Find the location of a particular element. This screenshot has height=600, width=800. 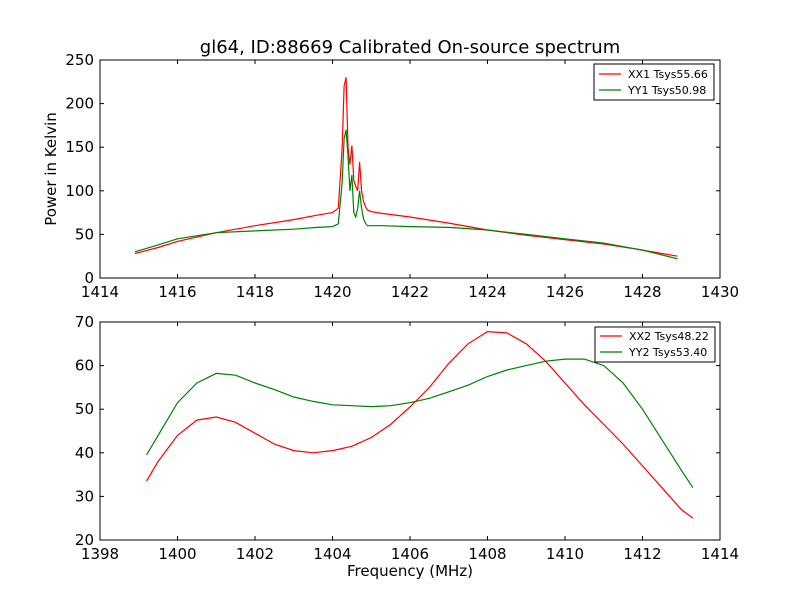

bottom-x-tick-label: 1398 is located at coordinates (100, 554).